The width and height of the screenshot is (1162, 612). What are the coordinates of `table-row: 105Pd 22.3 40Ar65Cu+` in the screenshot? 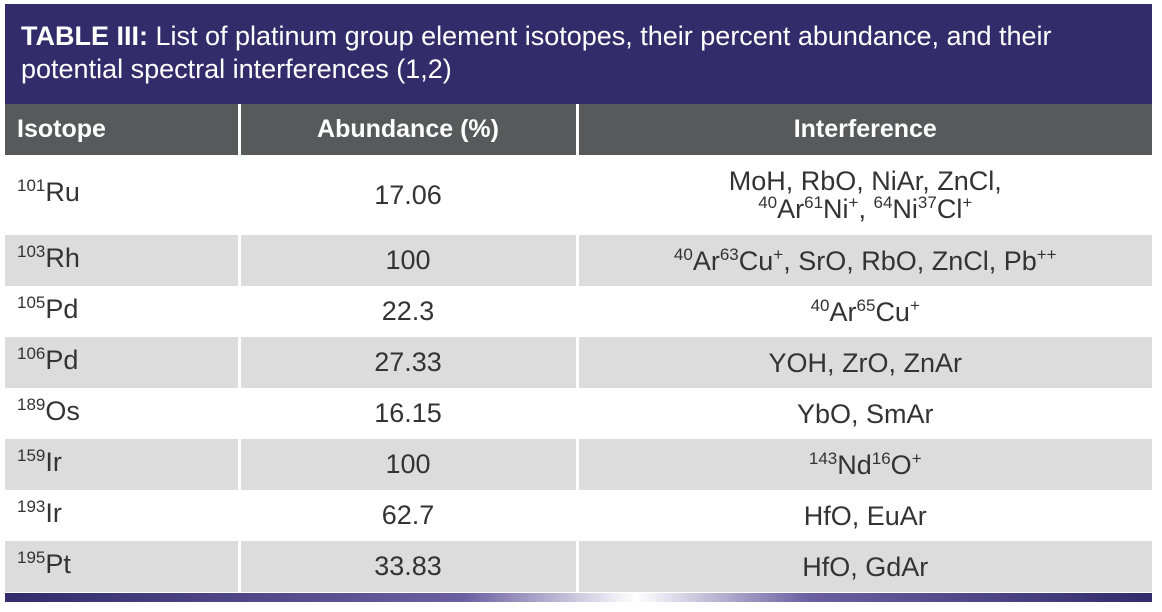 It's located at (578, 311).